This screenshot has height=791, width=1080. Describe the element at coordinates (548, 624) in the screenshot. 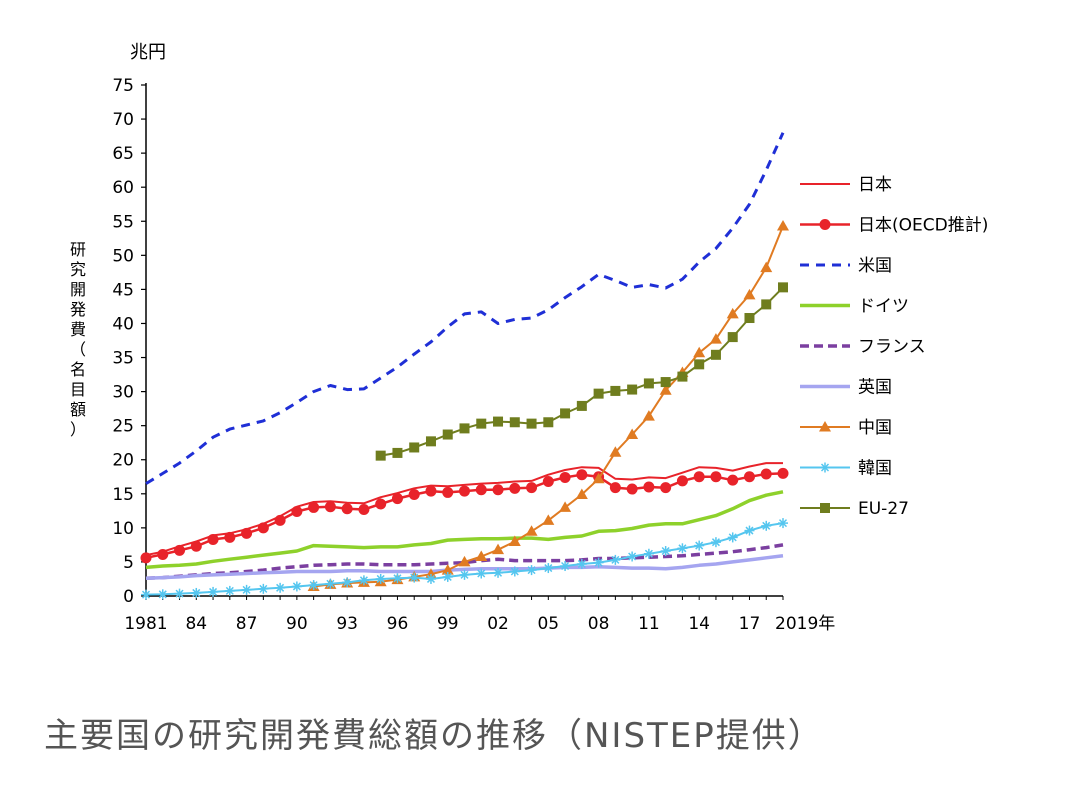

I see `x-tick-label: 05` at that location.